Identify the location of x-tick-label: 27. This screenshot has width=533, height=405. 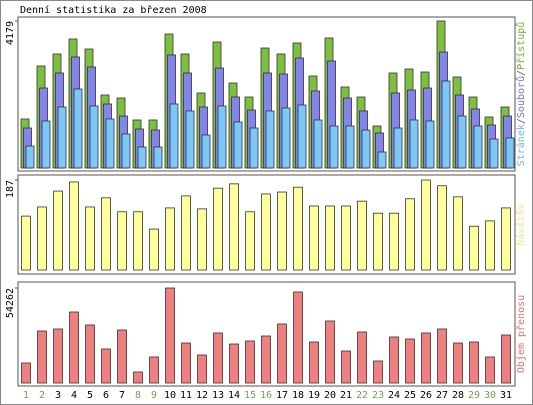
(442, 395).